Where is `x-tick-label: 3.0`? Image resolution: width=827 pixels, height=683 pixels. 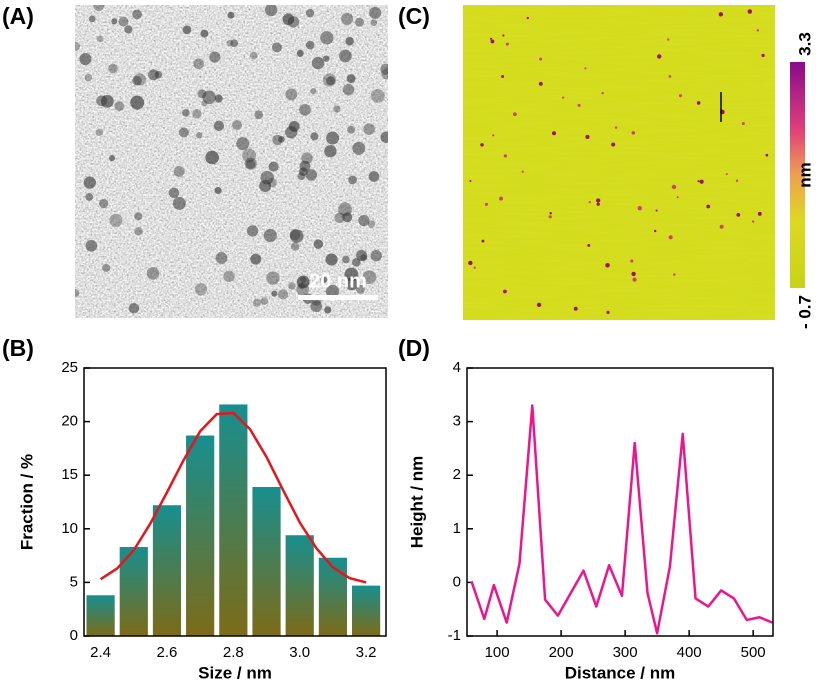 x-tick-label: 3.0 is located at coordinates (299, 652).